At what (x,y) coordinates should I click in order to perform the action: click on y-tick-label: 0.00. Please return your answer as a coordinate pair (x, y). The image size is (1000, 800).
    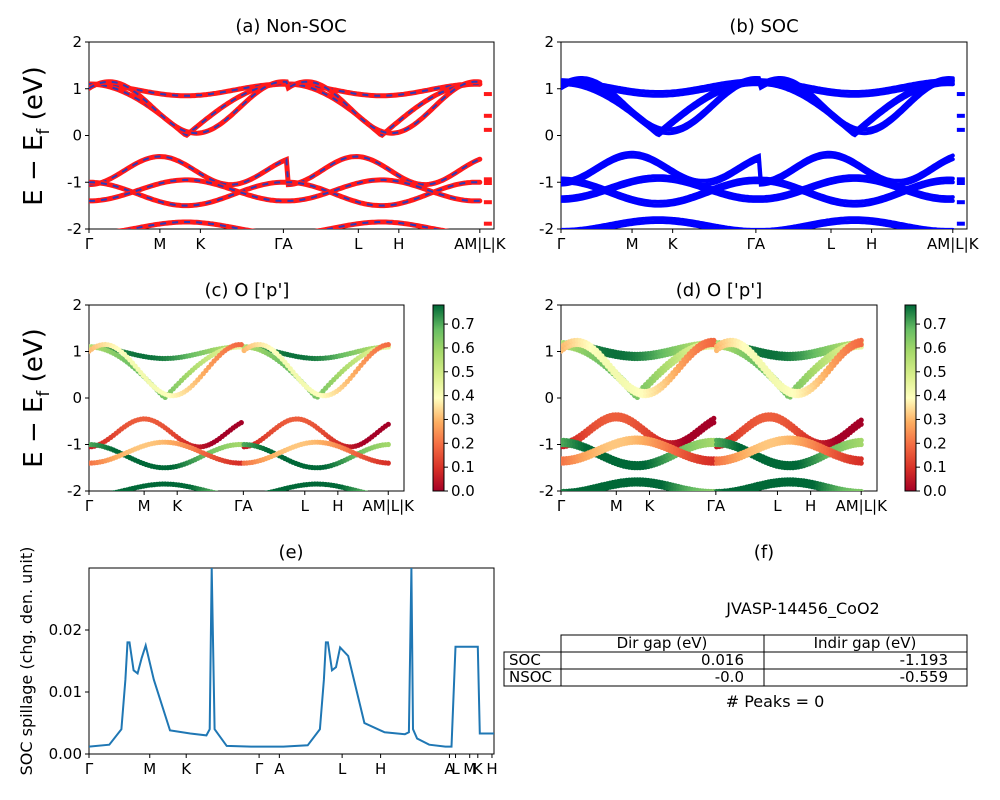
    Looking at the image, I should click on (65, 754).